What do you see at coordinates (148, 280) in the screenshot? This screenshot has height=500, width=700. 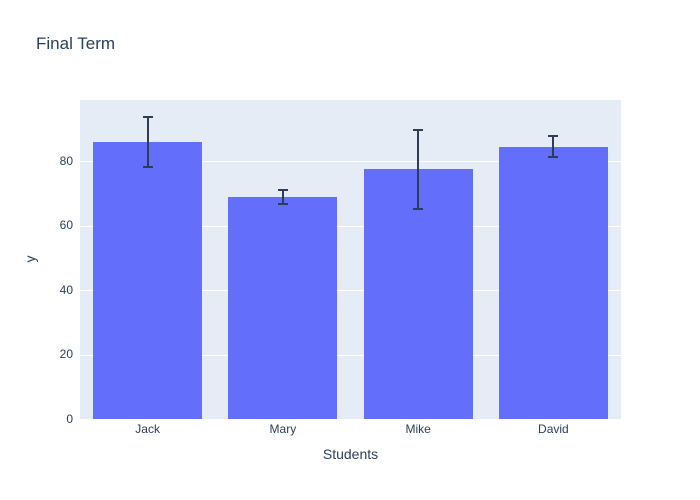 I see `bar-jack` at bounding box center [148, 280].